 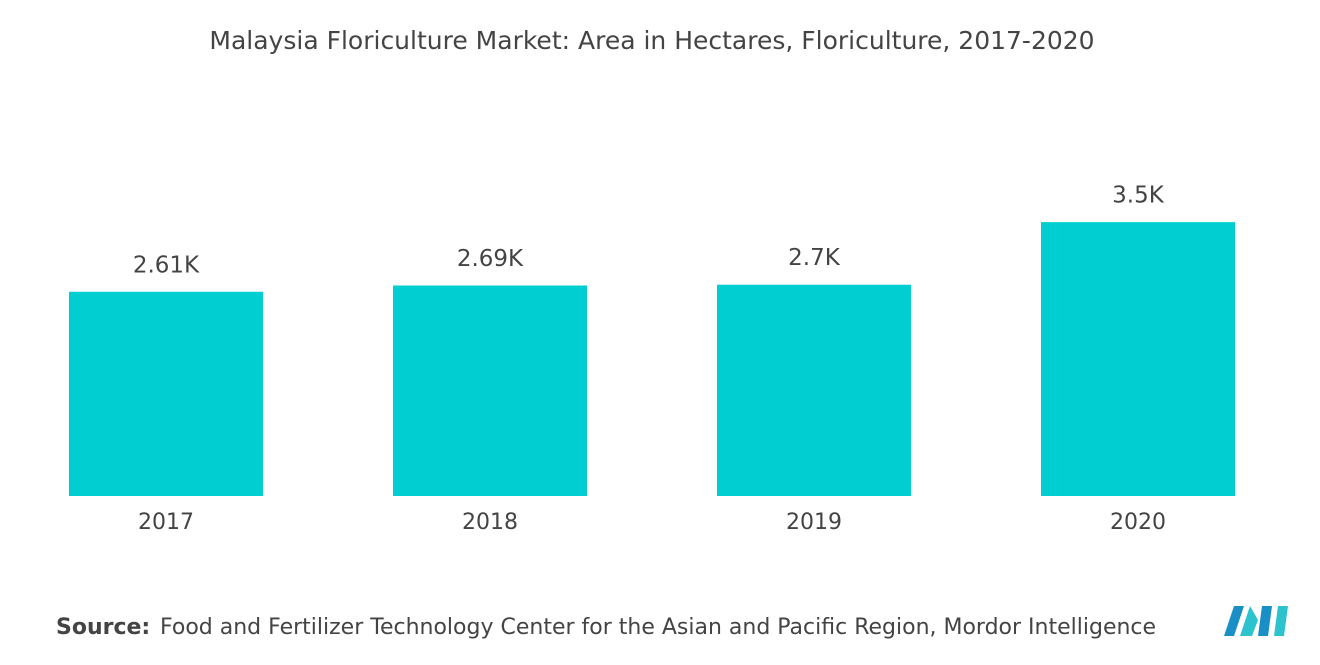 What do you see at coordinates (814, 522) in the screenshot?
I see `x-tick-label: 2019` at bounding box center [814, 522].